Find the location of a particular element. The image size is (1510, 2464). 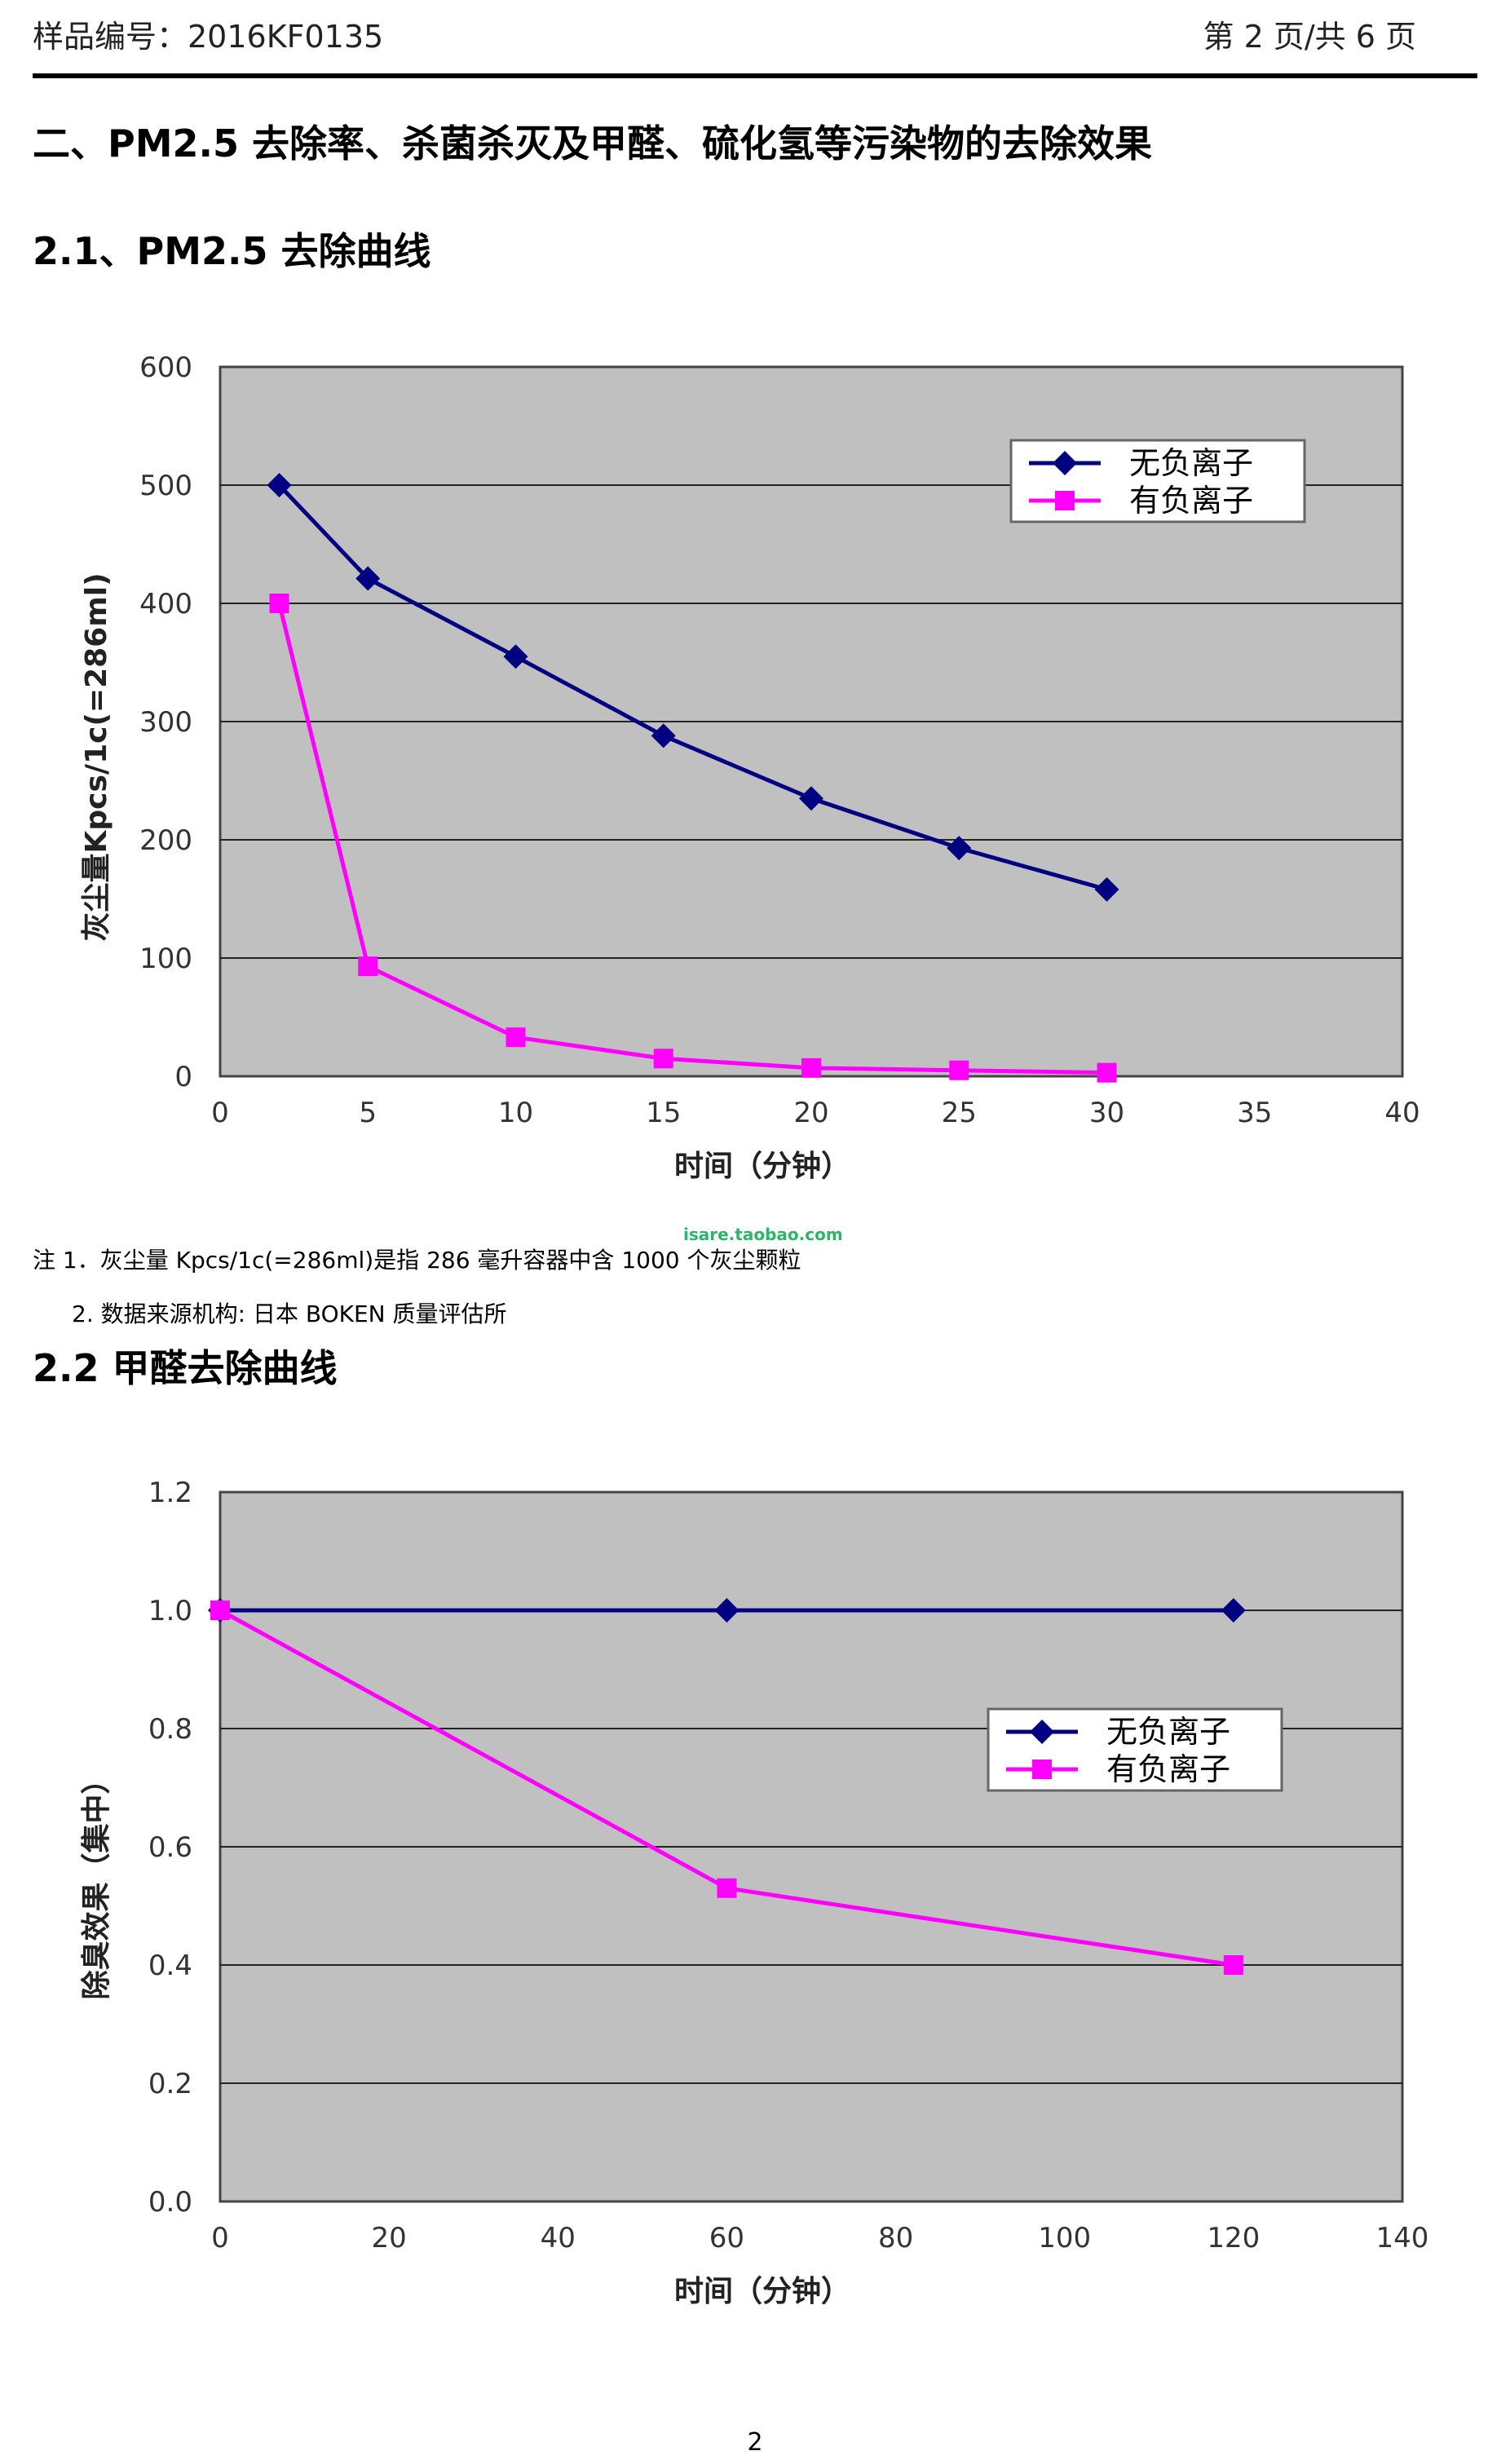

page-info: 第 2 页/共 6 页 is located at coordinates (1309, 37).